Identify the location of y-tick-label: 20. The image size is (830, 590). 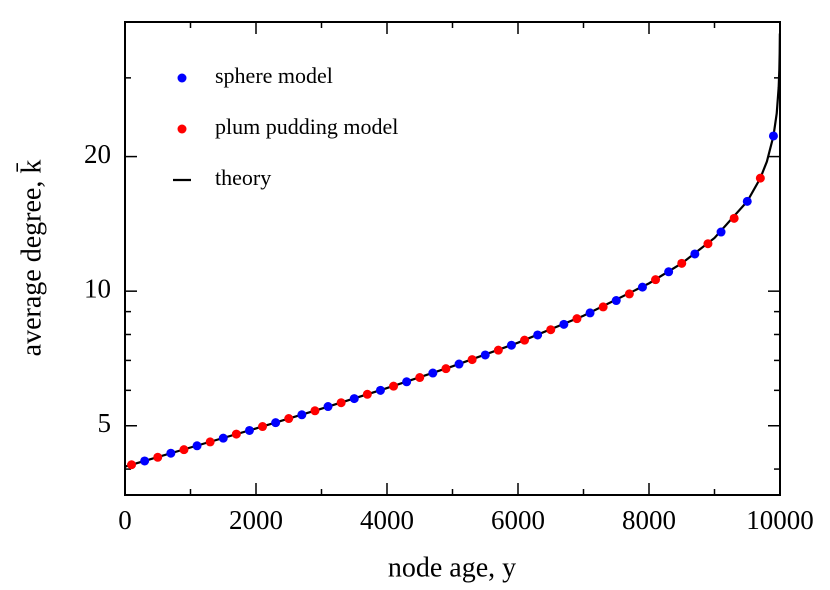
(97, 154).